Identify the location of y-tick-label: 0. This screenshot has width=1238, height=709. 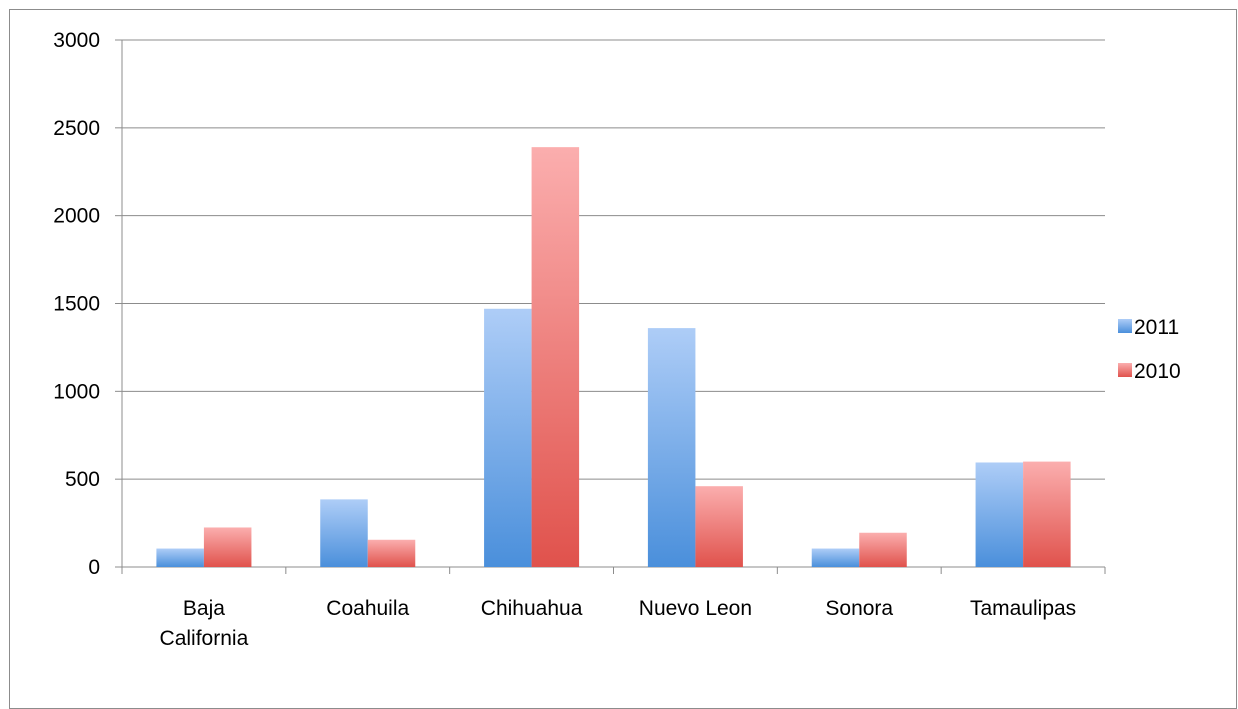
(94, 567).